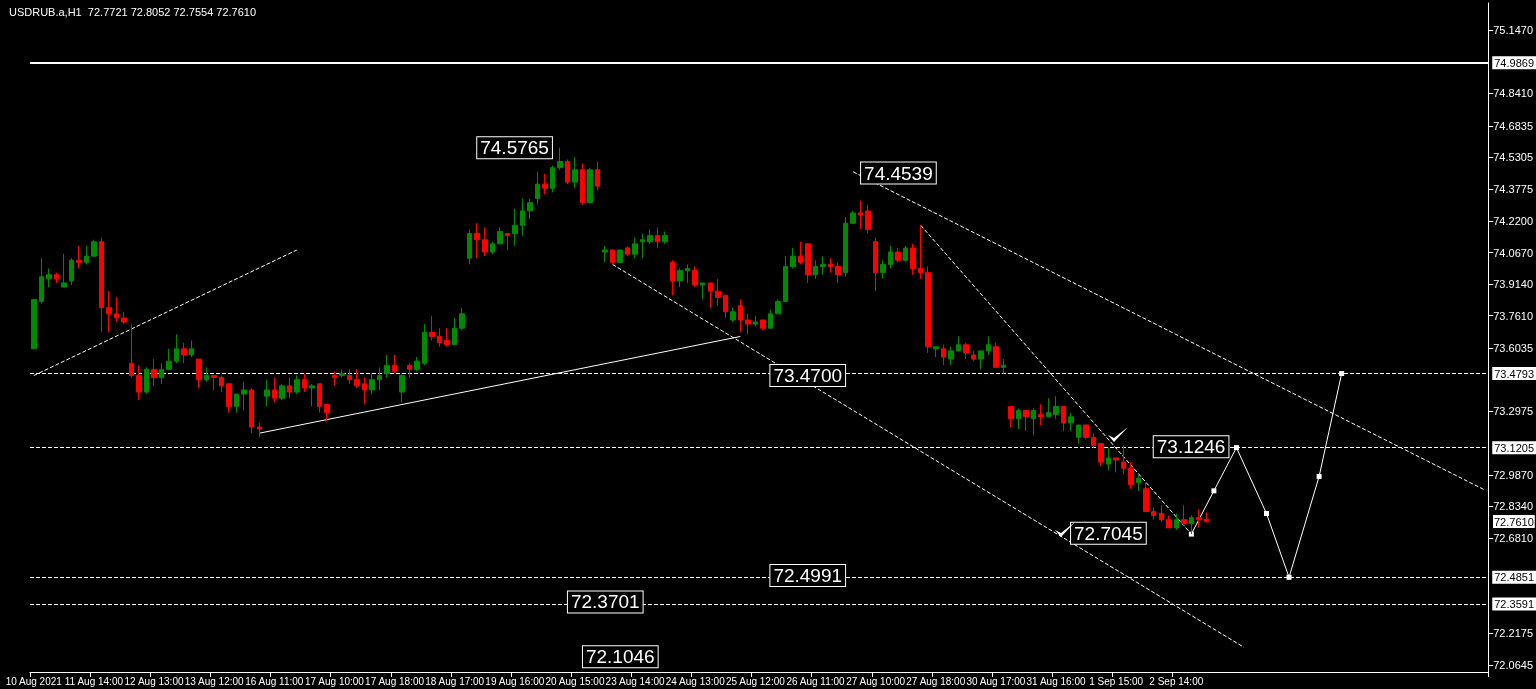  I want to click on y-tick-label: 72.9870, so click(1513, 475).